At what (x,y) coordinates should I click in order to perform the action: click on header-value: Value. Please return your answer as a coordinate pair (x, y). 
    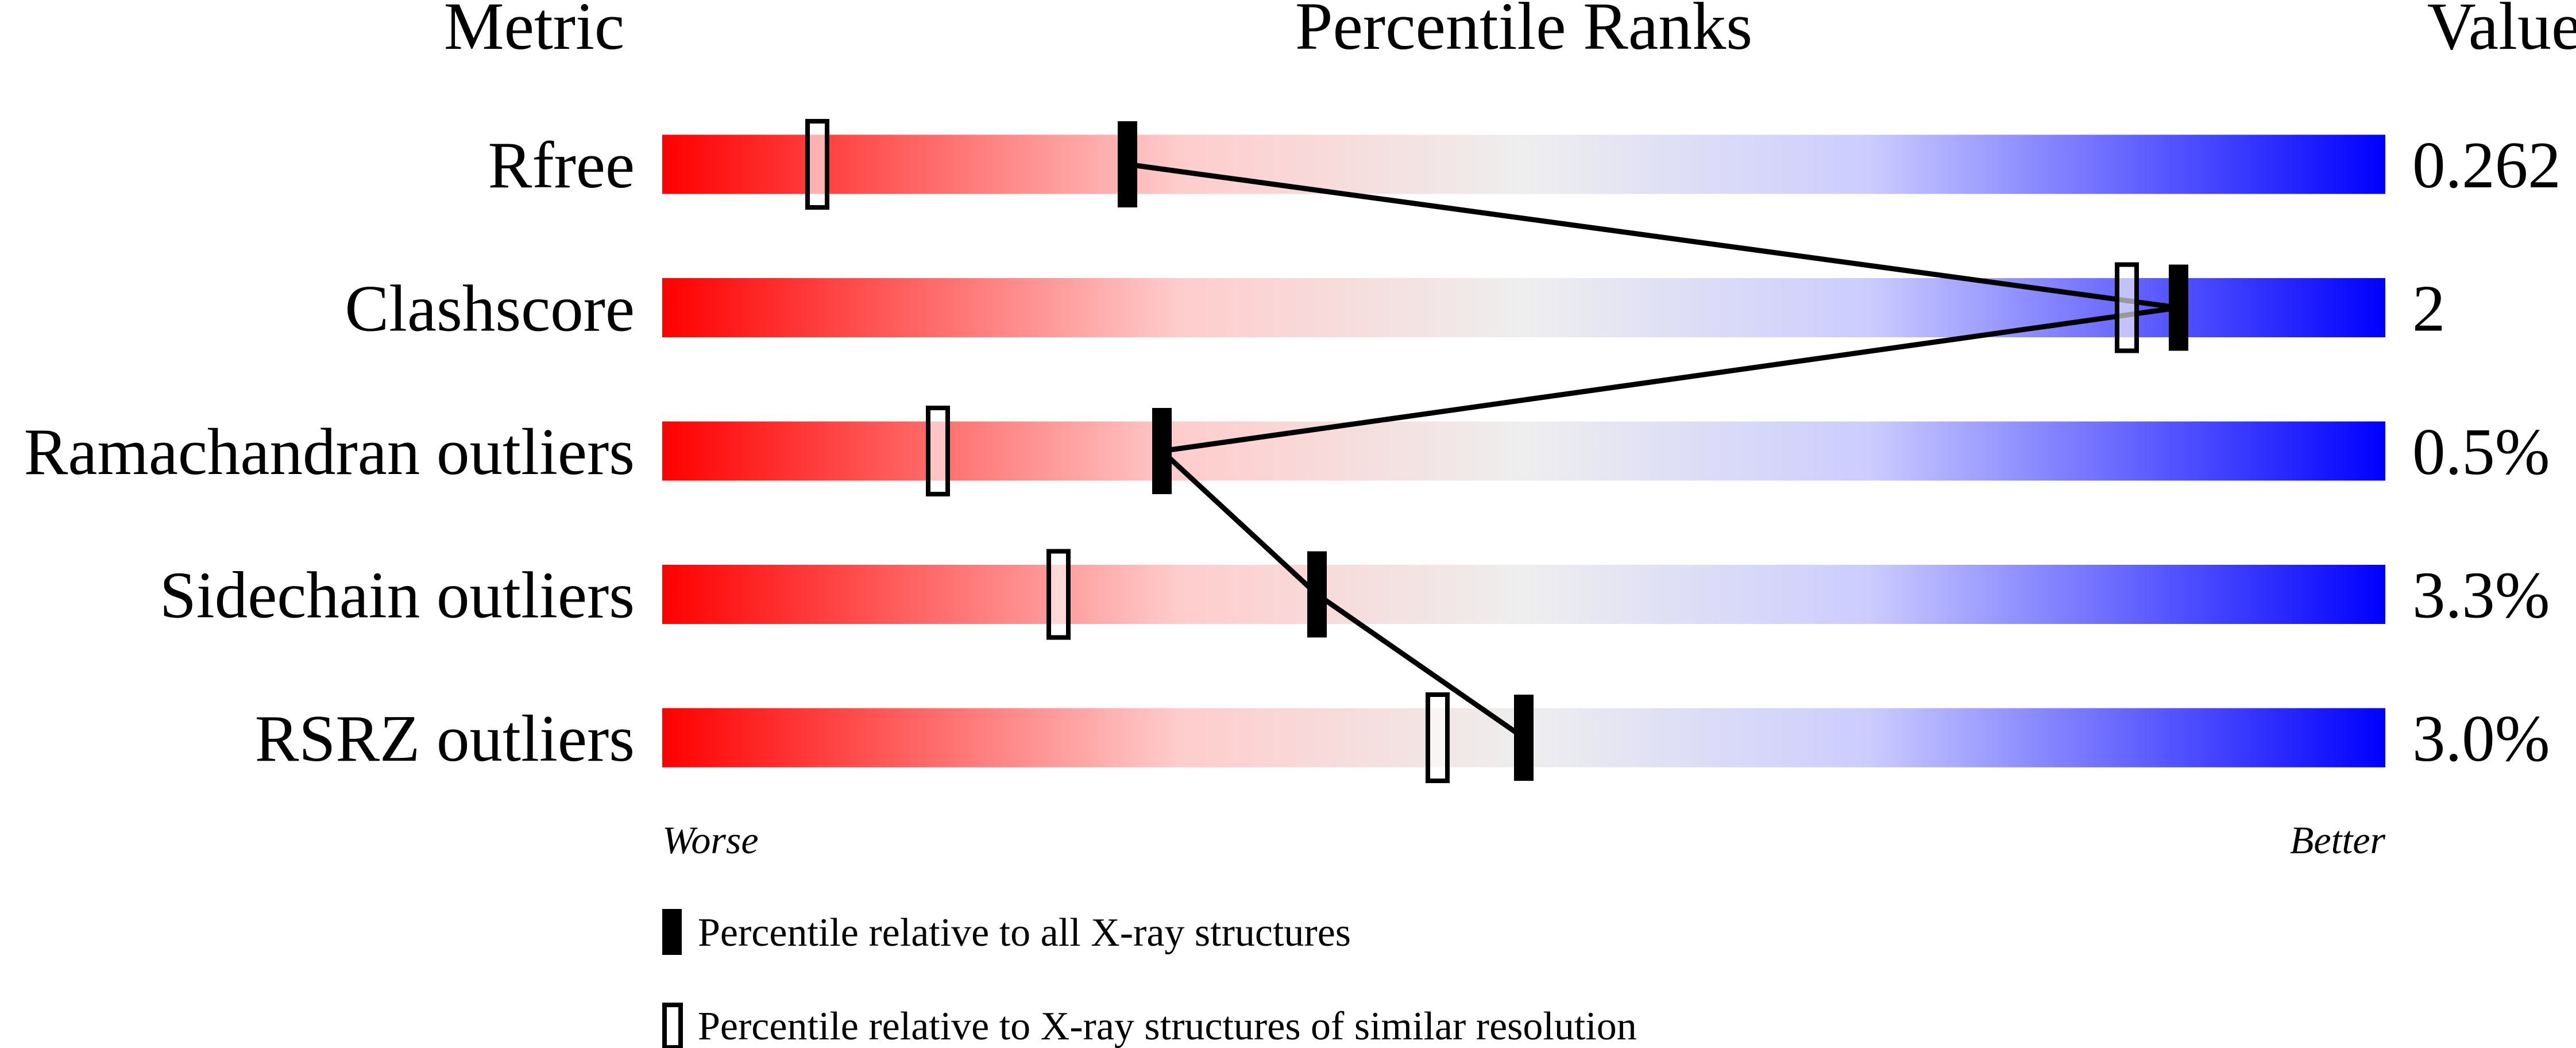
    Looking at the image, I should click on (2501, 32).